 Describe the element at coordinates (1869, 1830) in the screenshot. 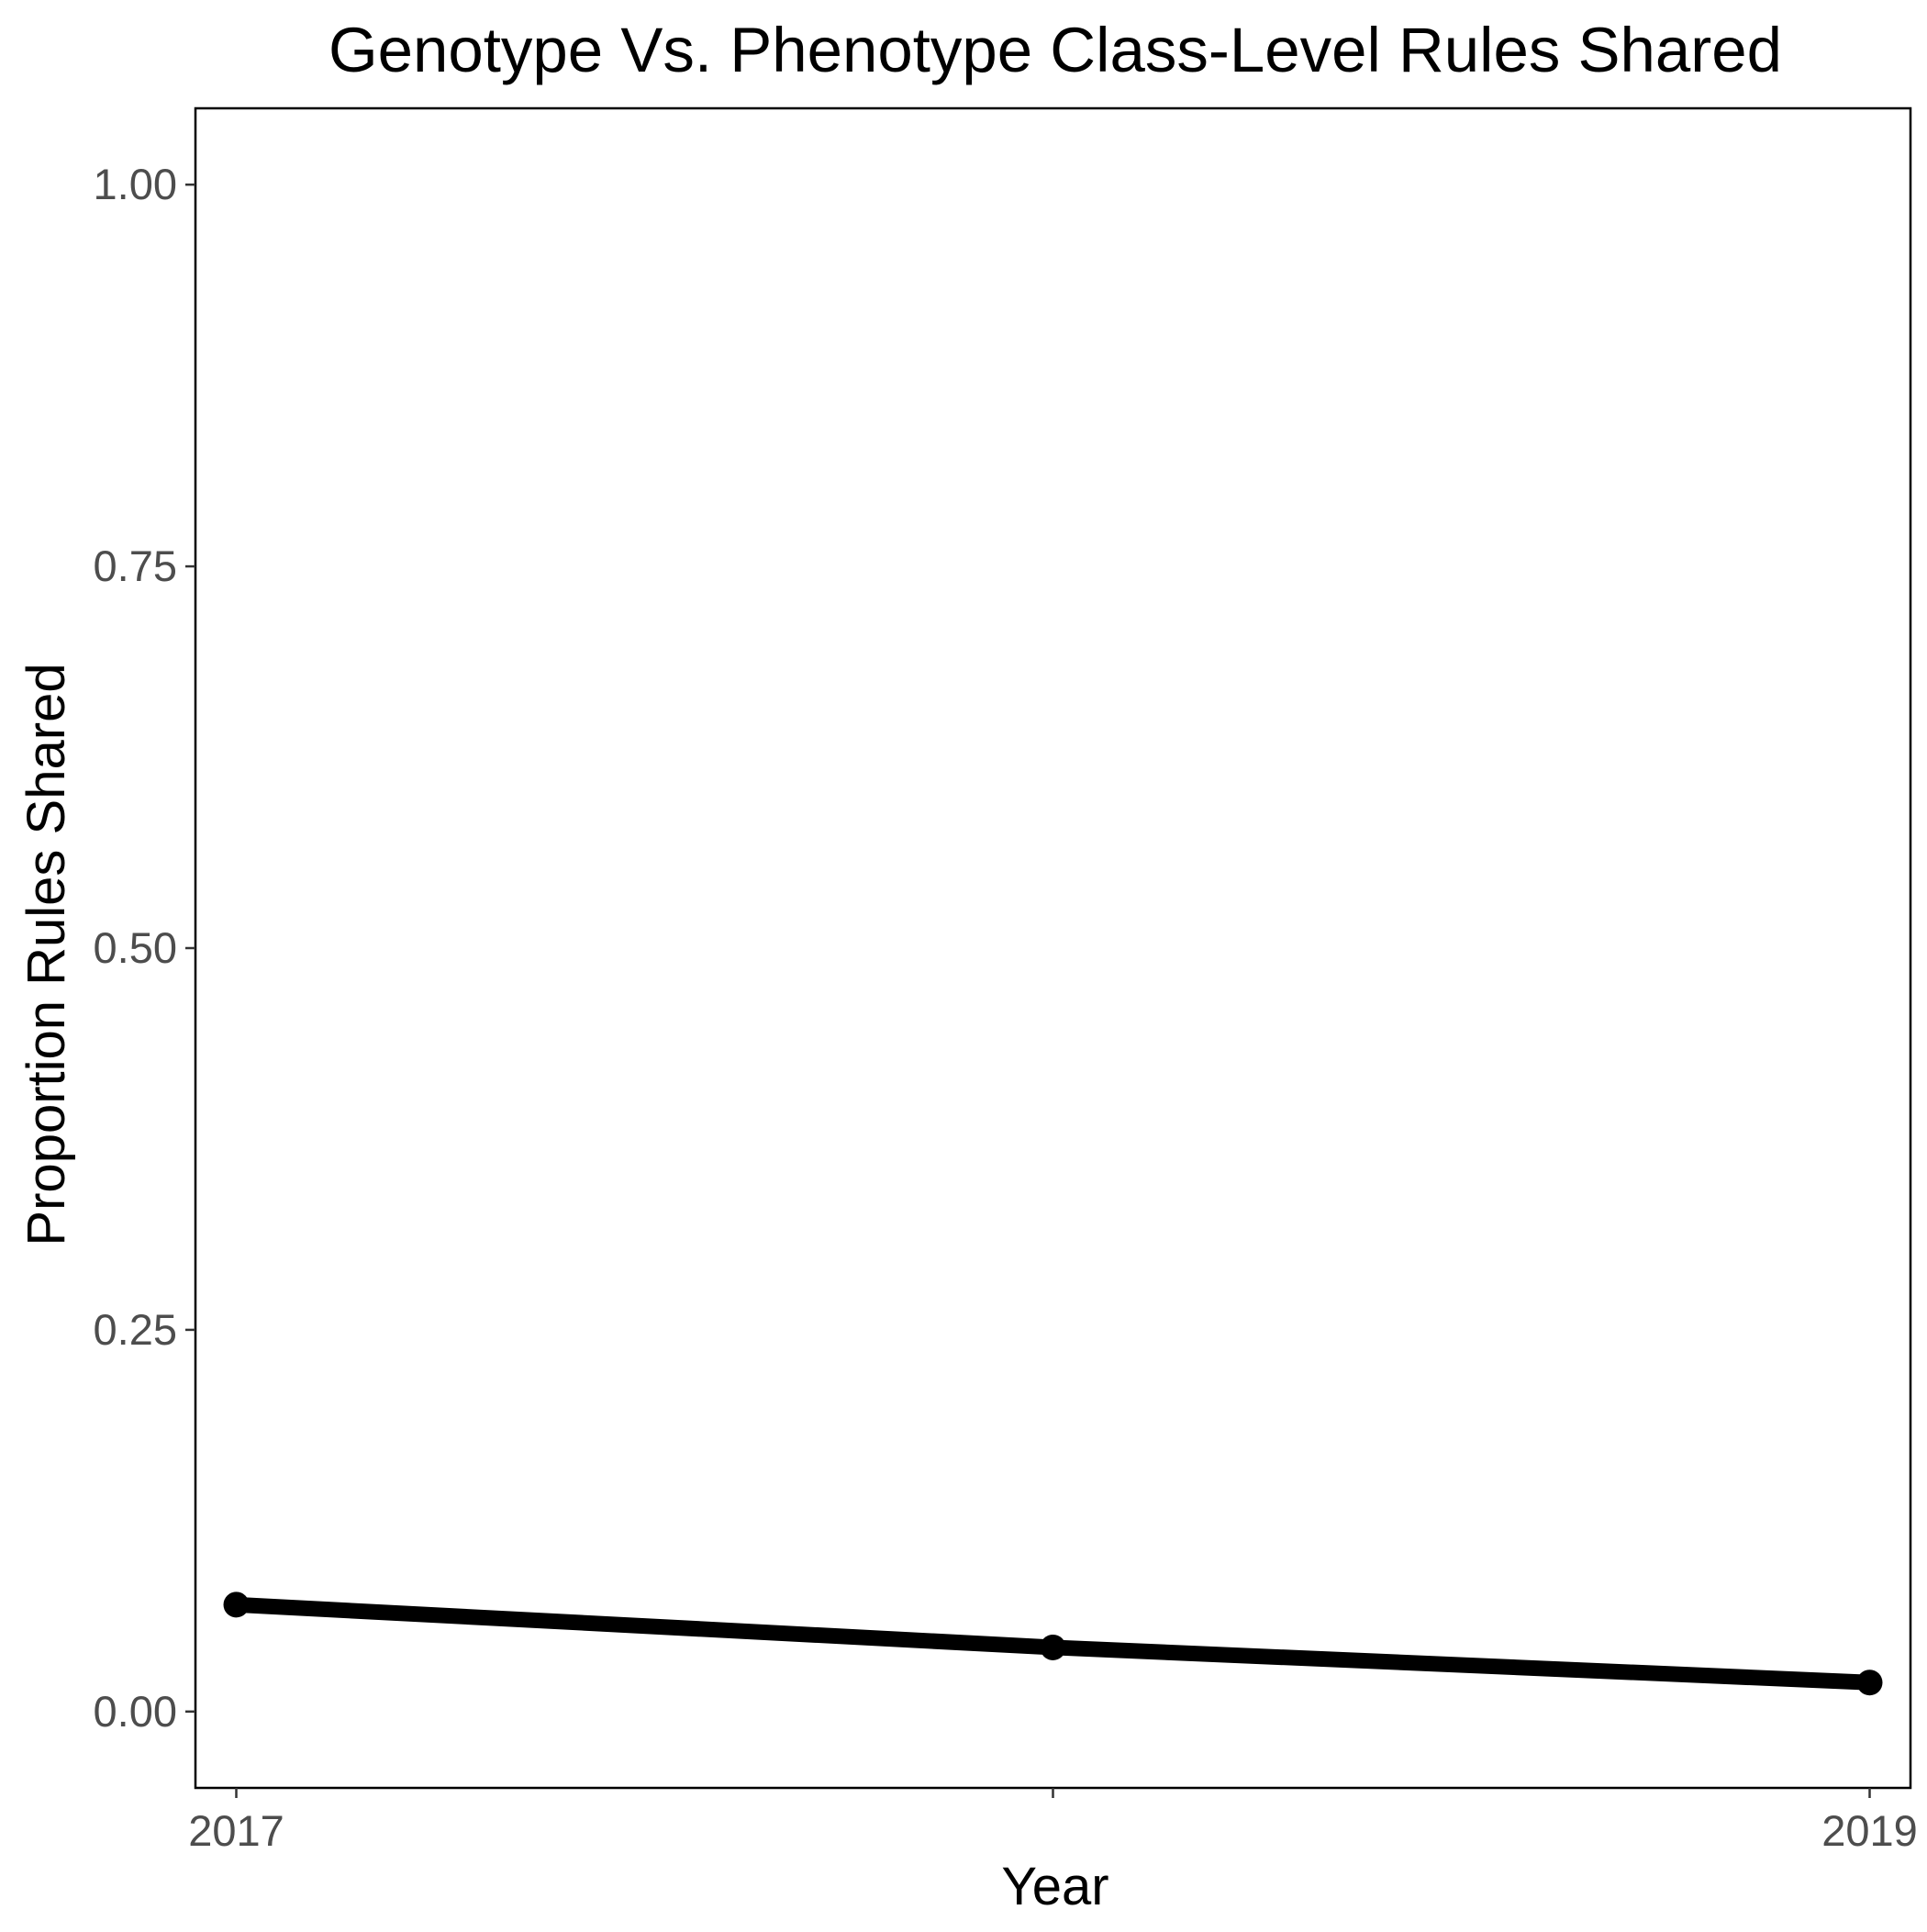

I see `x-tick-label: 2019` at that location.